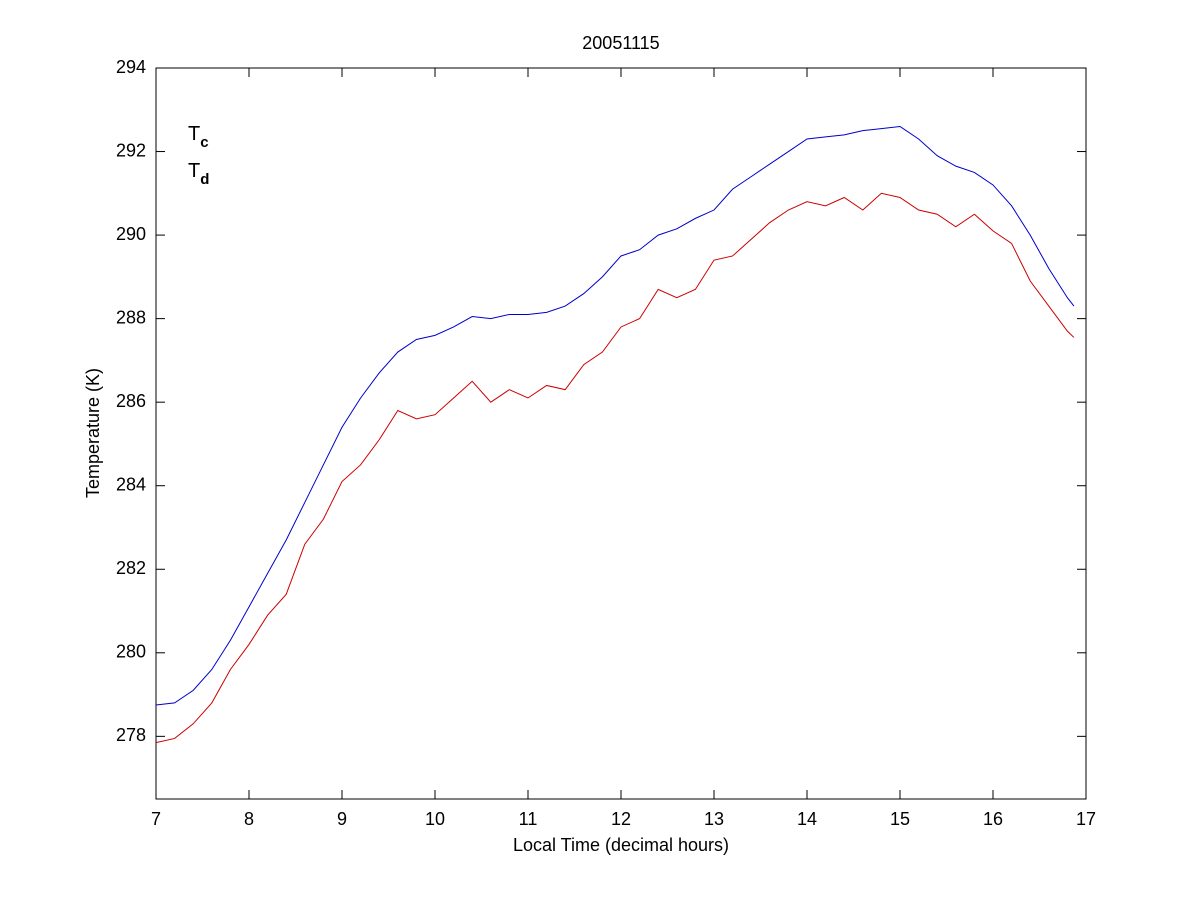  I want to click on x-axis-label: Local Time (decimal hours), so click(621, 845).